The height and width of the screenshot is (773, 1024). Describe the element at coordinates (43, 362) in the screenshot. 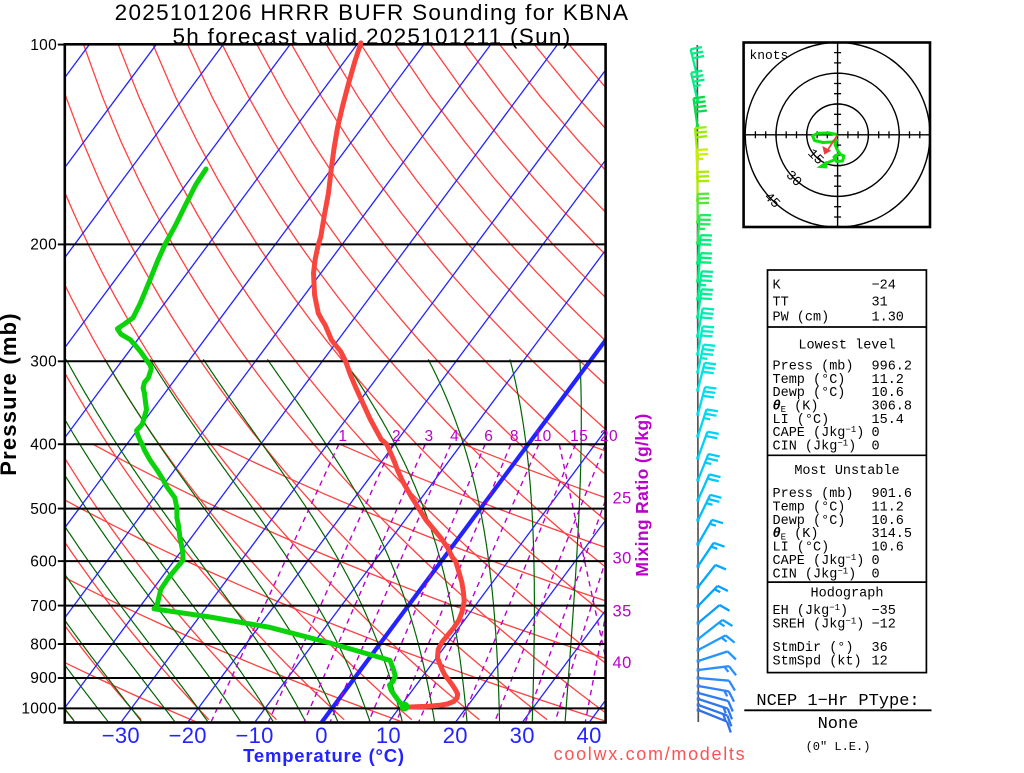

I see `svg-text: 300` at that location.